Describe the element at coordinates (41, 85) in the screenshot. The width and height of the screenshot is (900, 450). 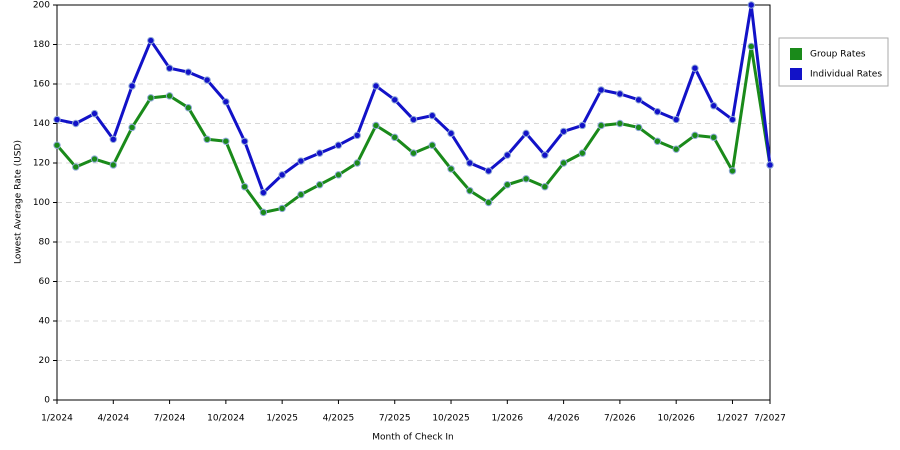
I see `y-tick-label: 160` at that location.